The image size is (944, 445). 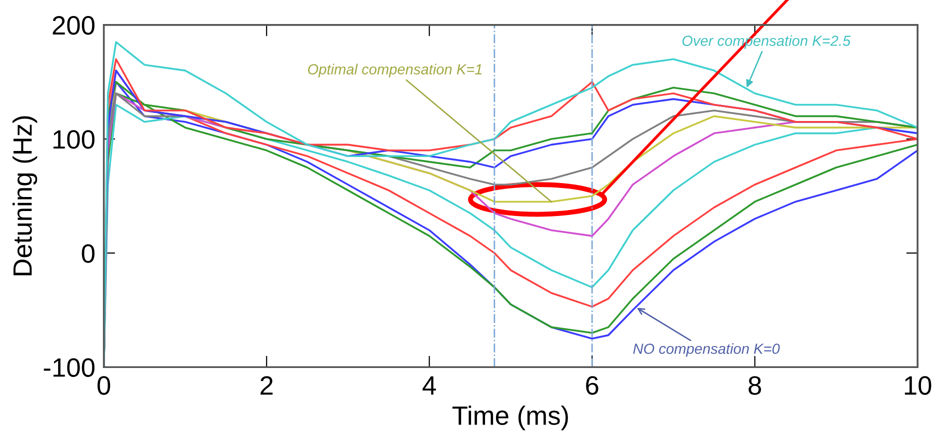 I want to click on x-axis-title: Time (ms), so click(x=510, y=418).